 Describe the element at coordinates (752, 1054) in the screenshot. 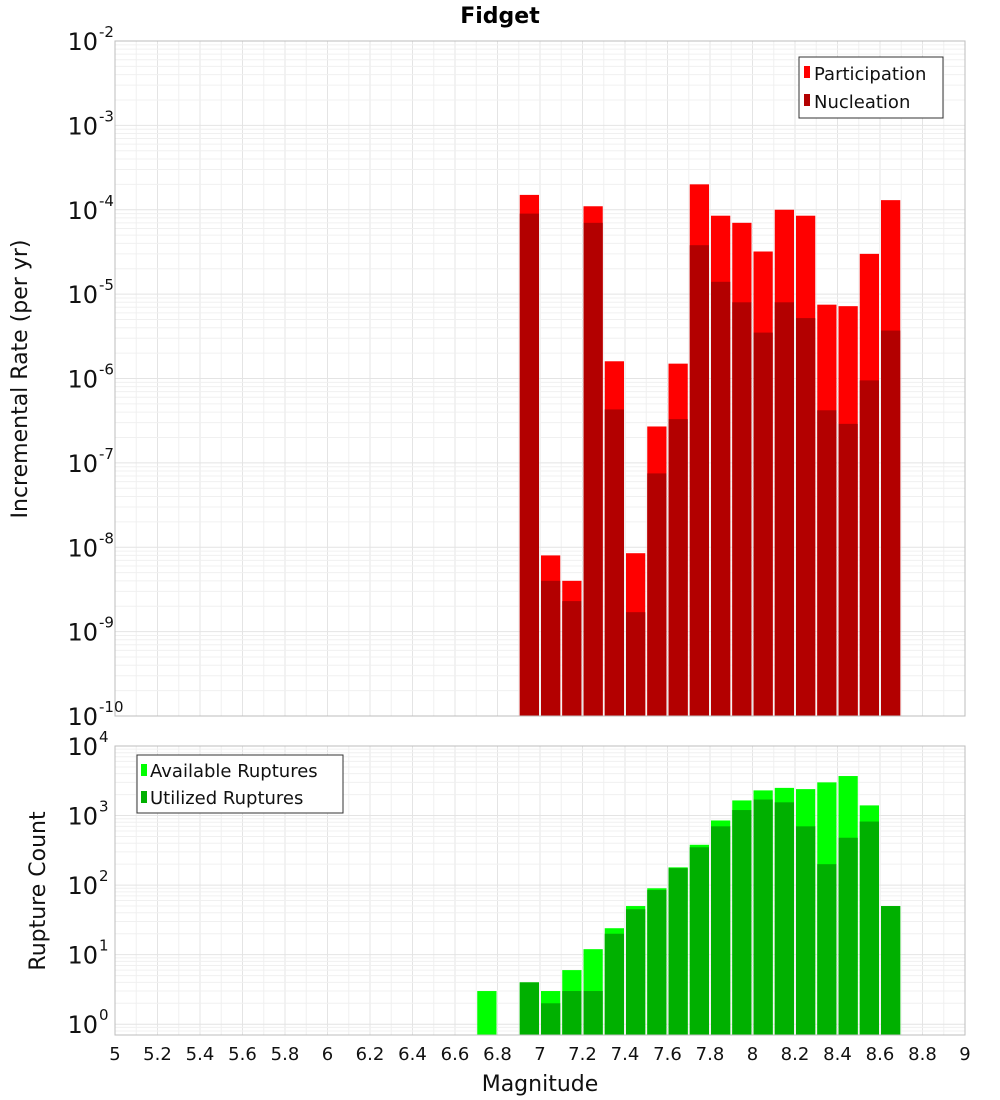

I see `x-tick-label: 8` at that location.